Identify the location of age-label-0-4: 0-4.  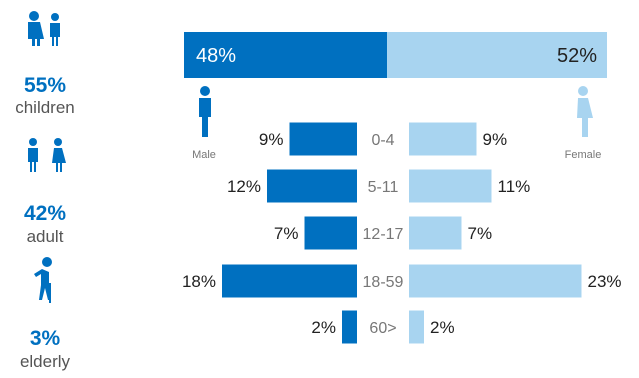
(382, 140).